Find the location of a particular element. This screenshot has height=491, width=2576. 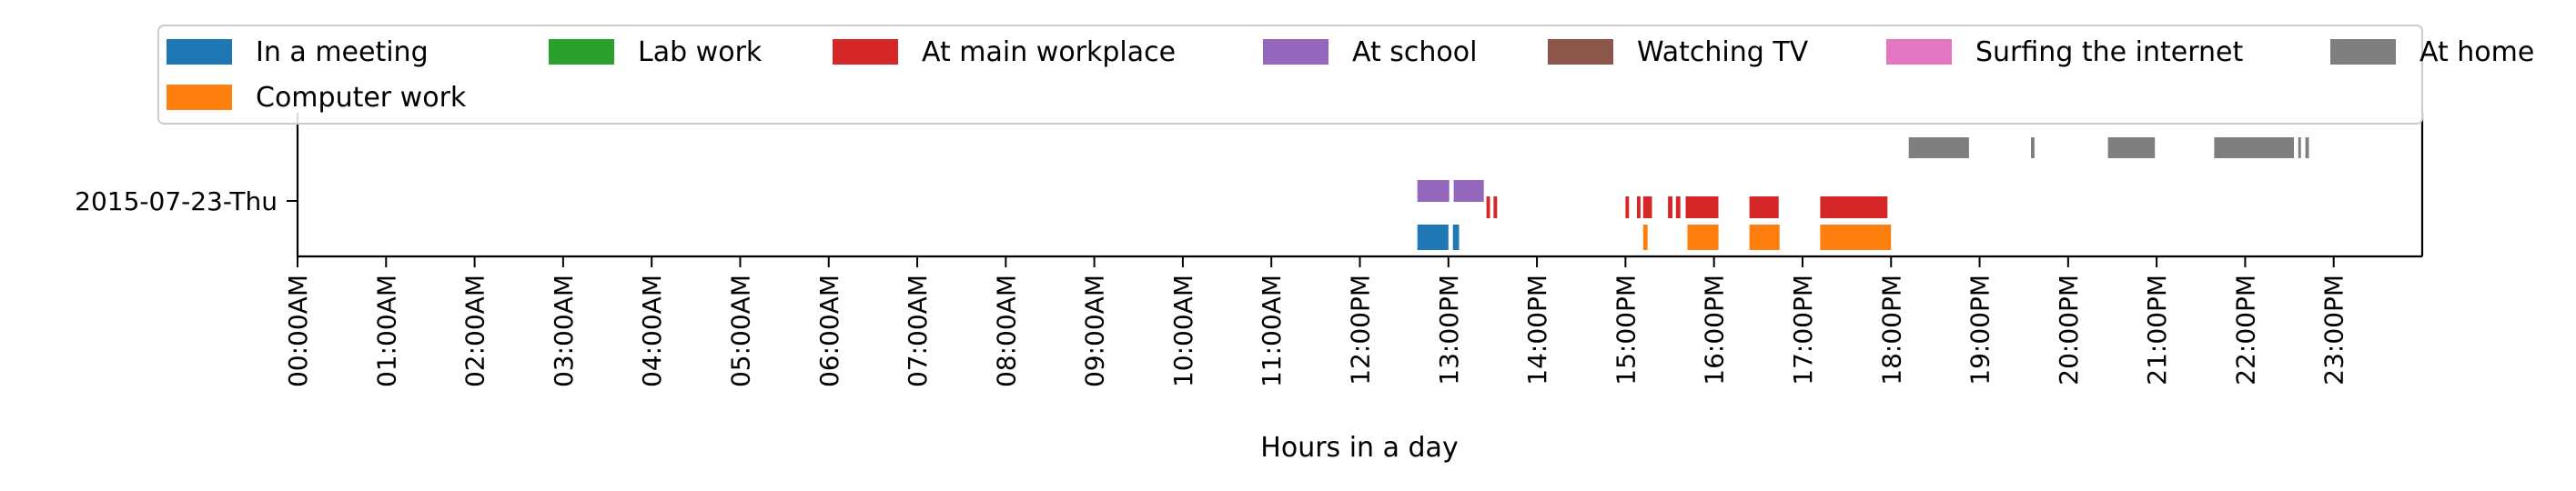

legend-label: At main workplace is located at coordinates (1049, 52).